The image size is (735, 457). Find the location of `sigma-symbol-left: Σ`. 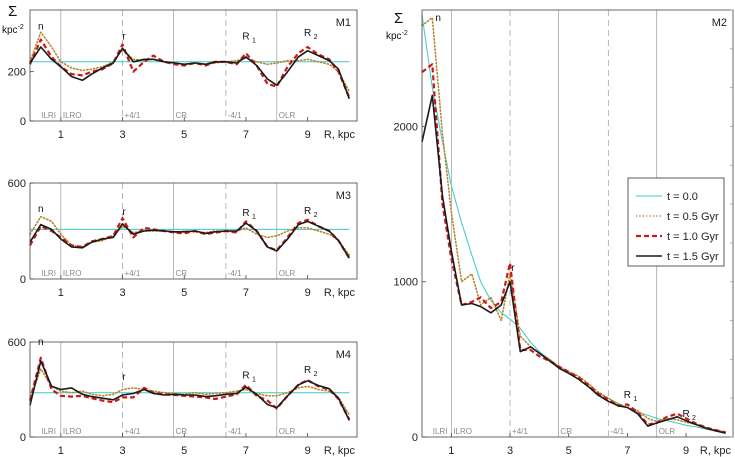

sigma-symbol-left: Σ is located at coordinates (12, 11).